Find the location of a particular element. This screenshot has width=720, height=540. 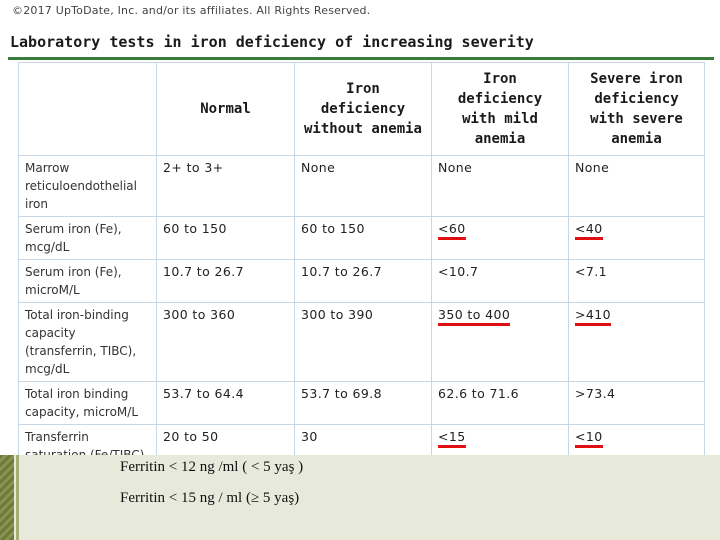

cell-value: <7.1 is located at coordinates (636, 281).